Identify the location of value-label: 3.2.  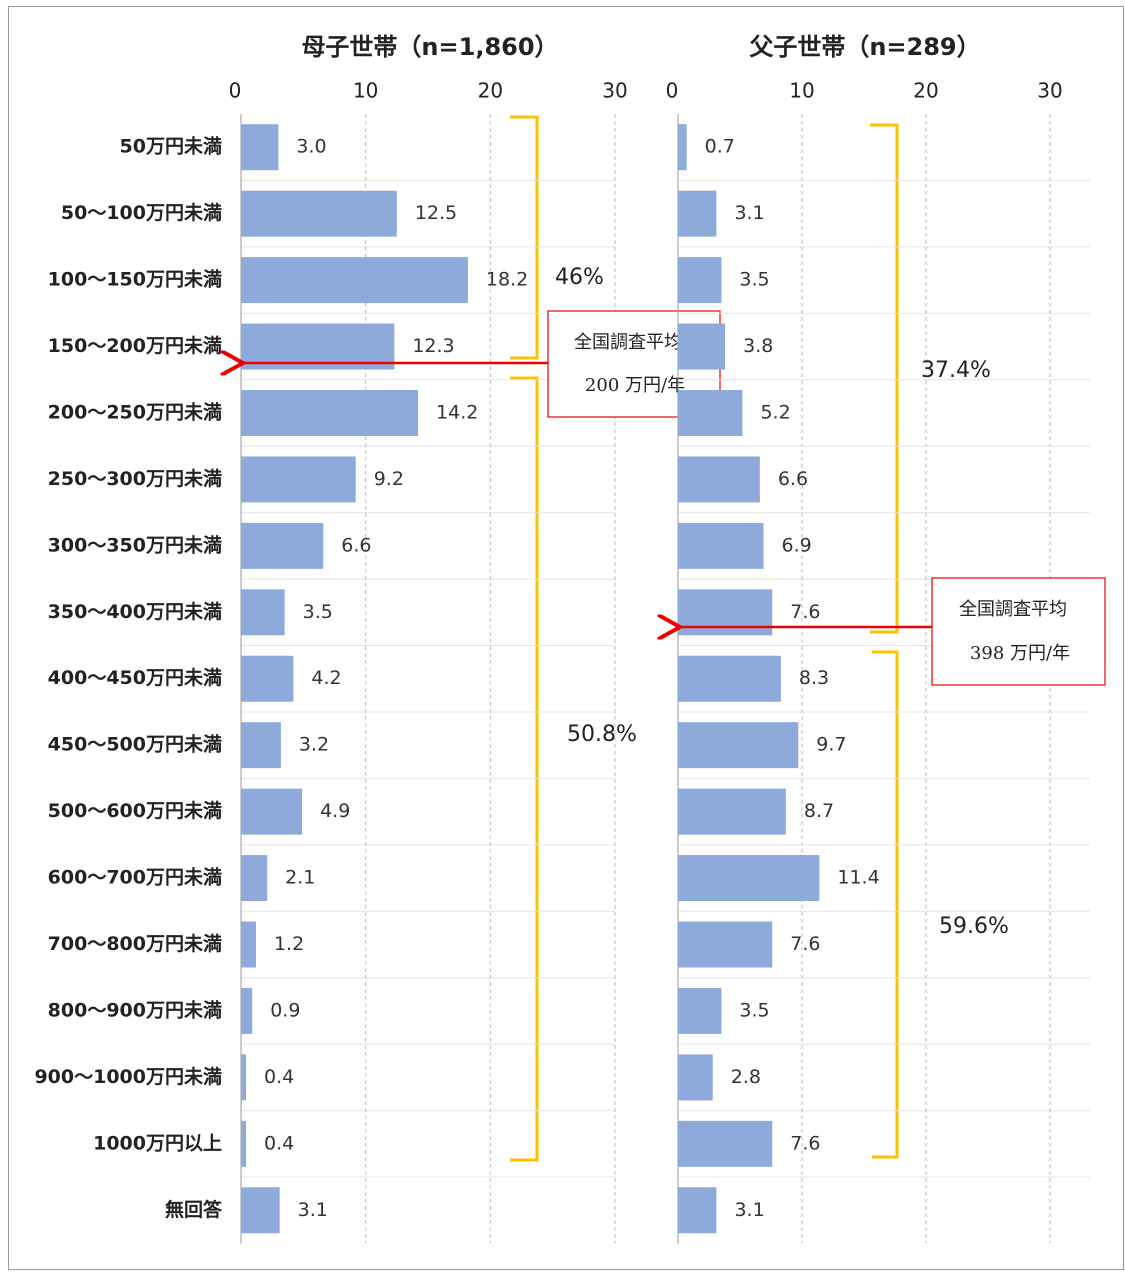
(314, 745).